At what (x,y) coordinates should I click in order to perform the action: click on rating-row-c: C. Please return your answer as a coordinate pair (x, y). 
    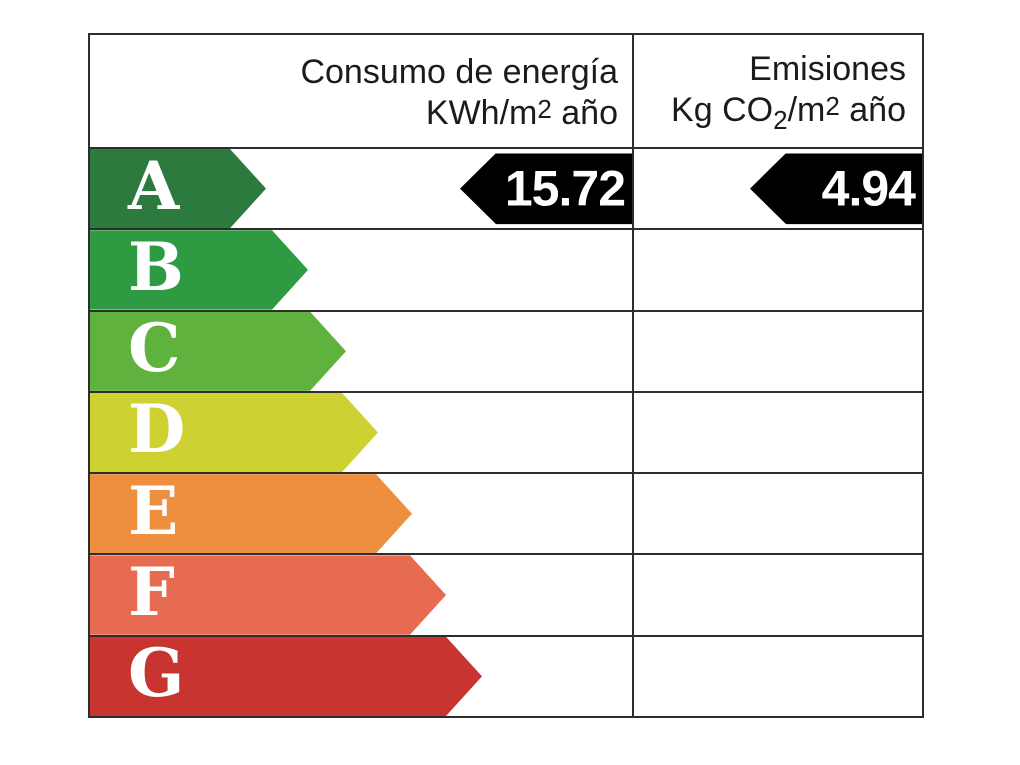
    Looking at the image, I should click on (506, 350).